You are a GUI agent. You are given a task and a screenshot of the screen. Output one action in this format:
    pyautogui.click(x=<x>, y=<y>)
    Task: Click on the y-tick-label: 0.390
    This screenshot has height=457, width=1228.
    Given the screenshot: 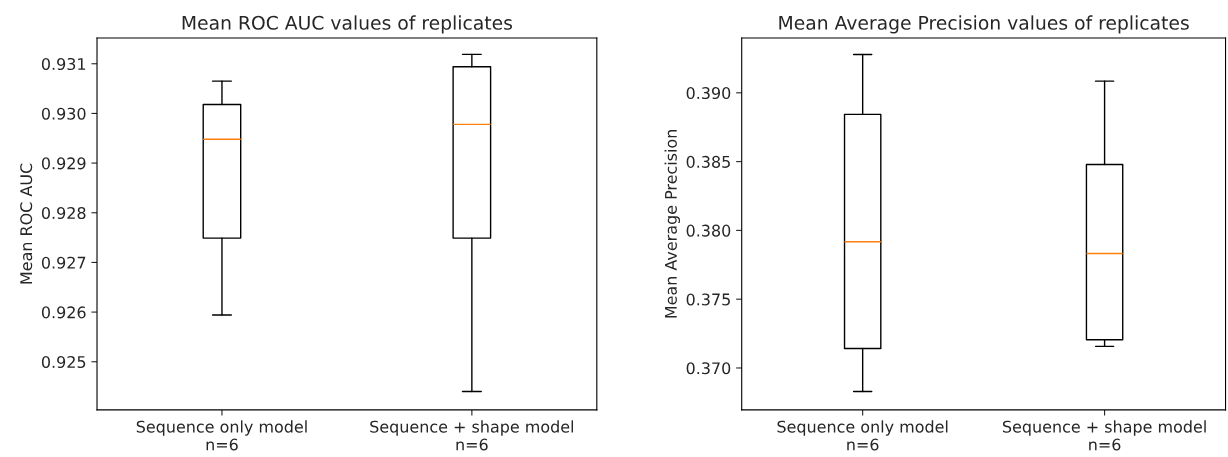 What is the action you would take?
    pyautogui.click(x=708, y=93)
    